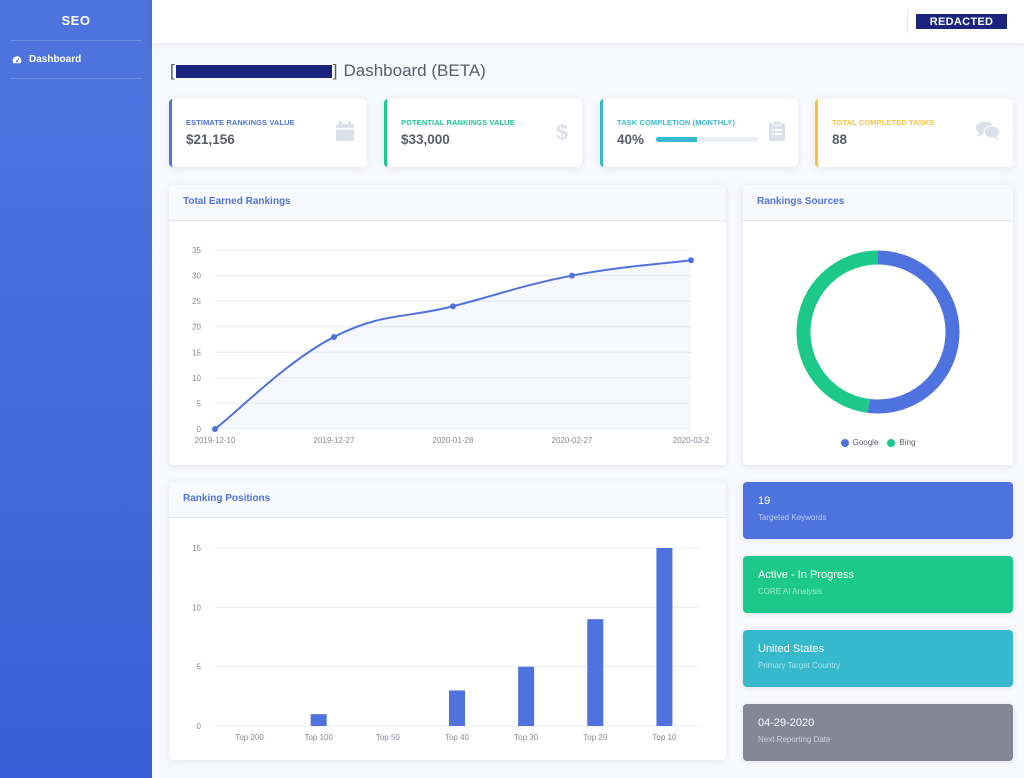 This screenshot has width=1024, height=778. Describe the element at coordinates (837, 331) in the screenshot. I see `donut-slice-bing` at that location.